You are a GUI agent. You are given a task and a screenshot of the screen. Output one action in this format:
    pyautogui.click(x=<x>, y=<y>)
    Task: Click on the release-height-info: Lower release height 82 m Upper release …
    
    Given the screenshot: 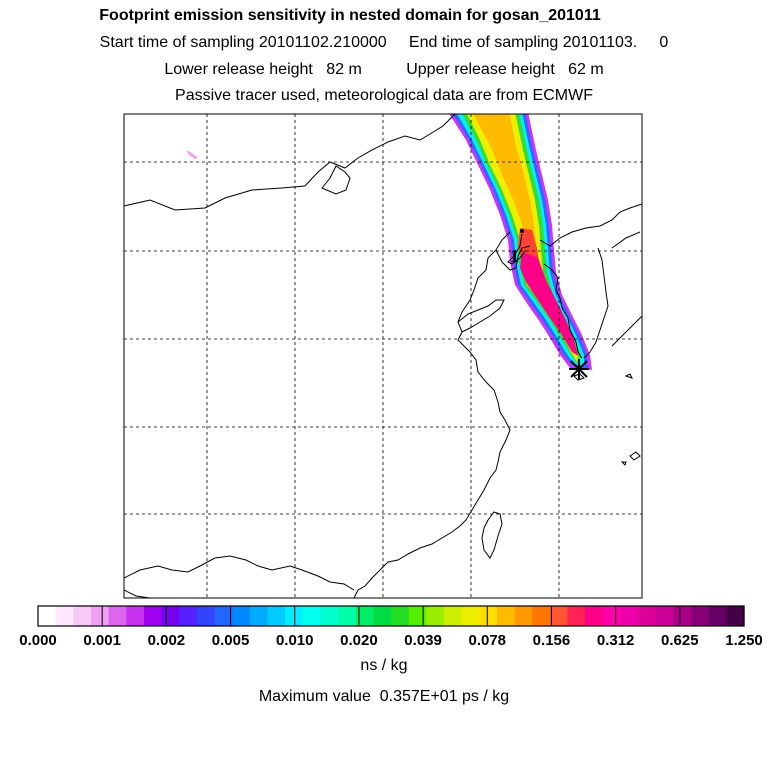 What is the action you would take?
    pyautogui.click(x=384, y=69)
    